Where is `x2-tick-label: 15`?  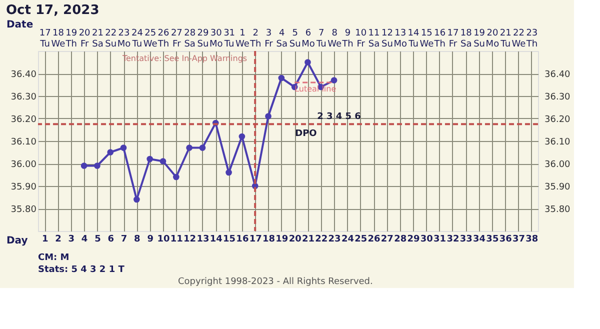 x2-tick-label: 15 is located at coordinates (229, 239).